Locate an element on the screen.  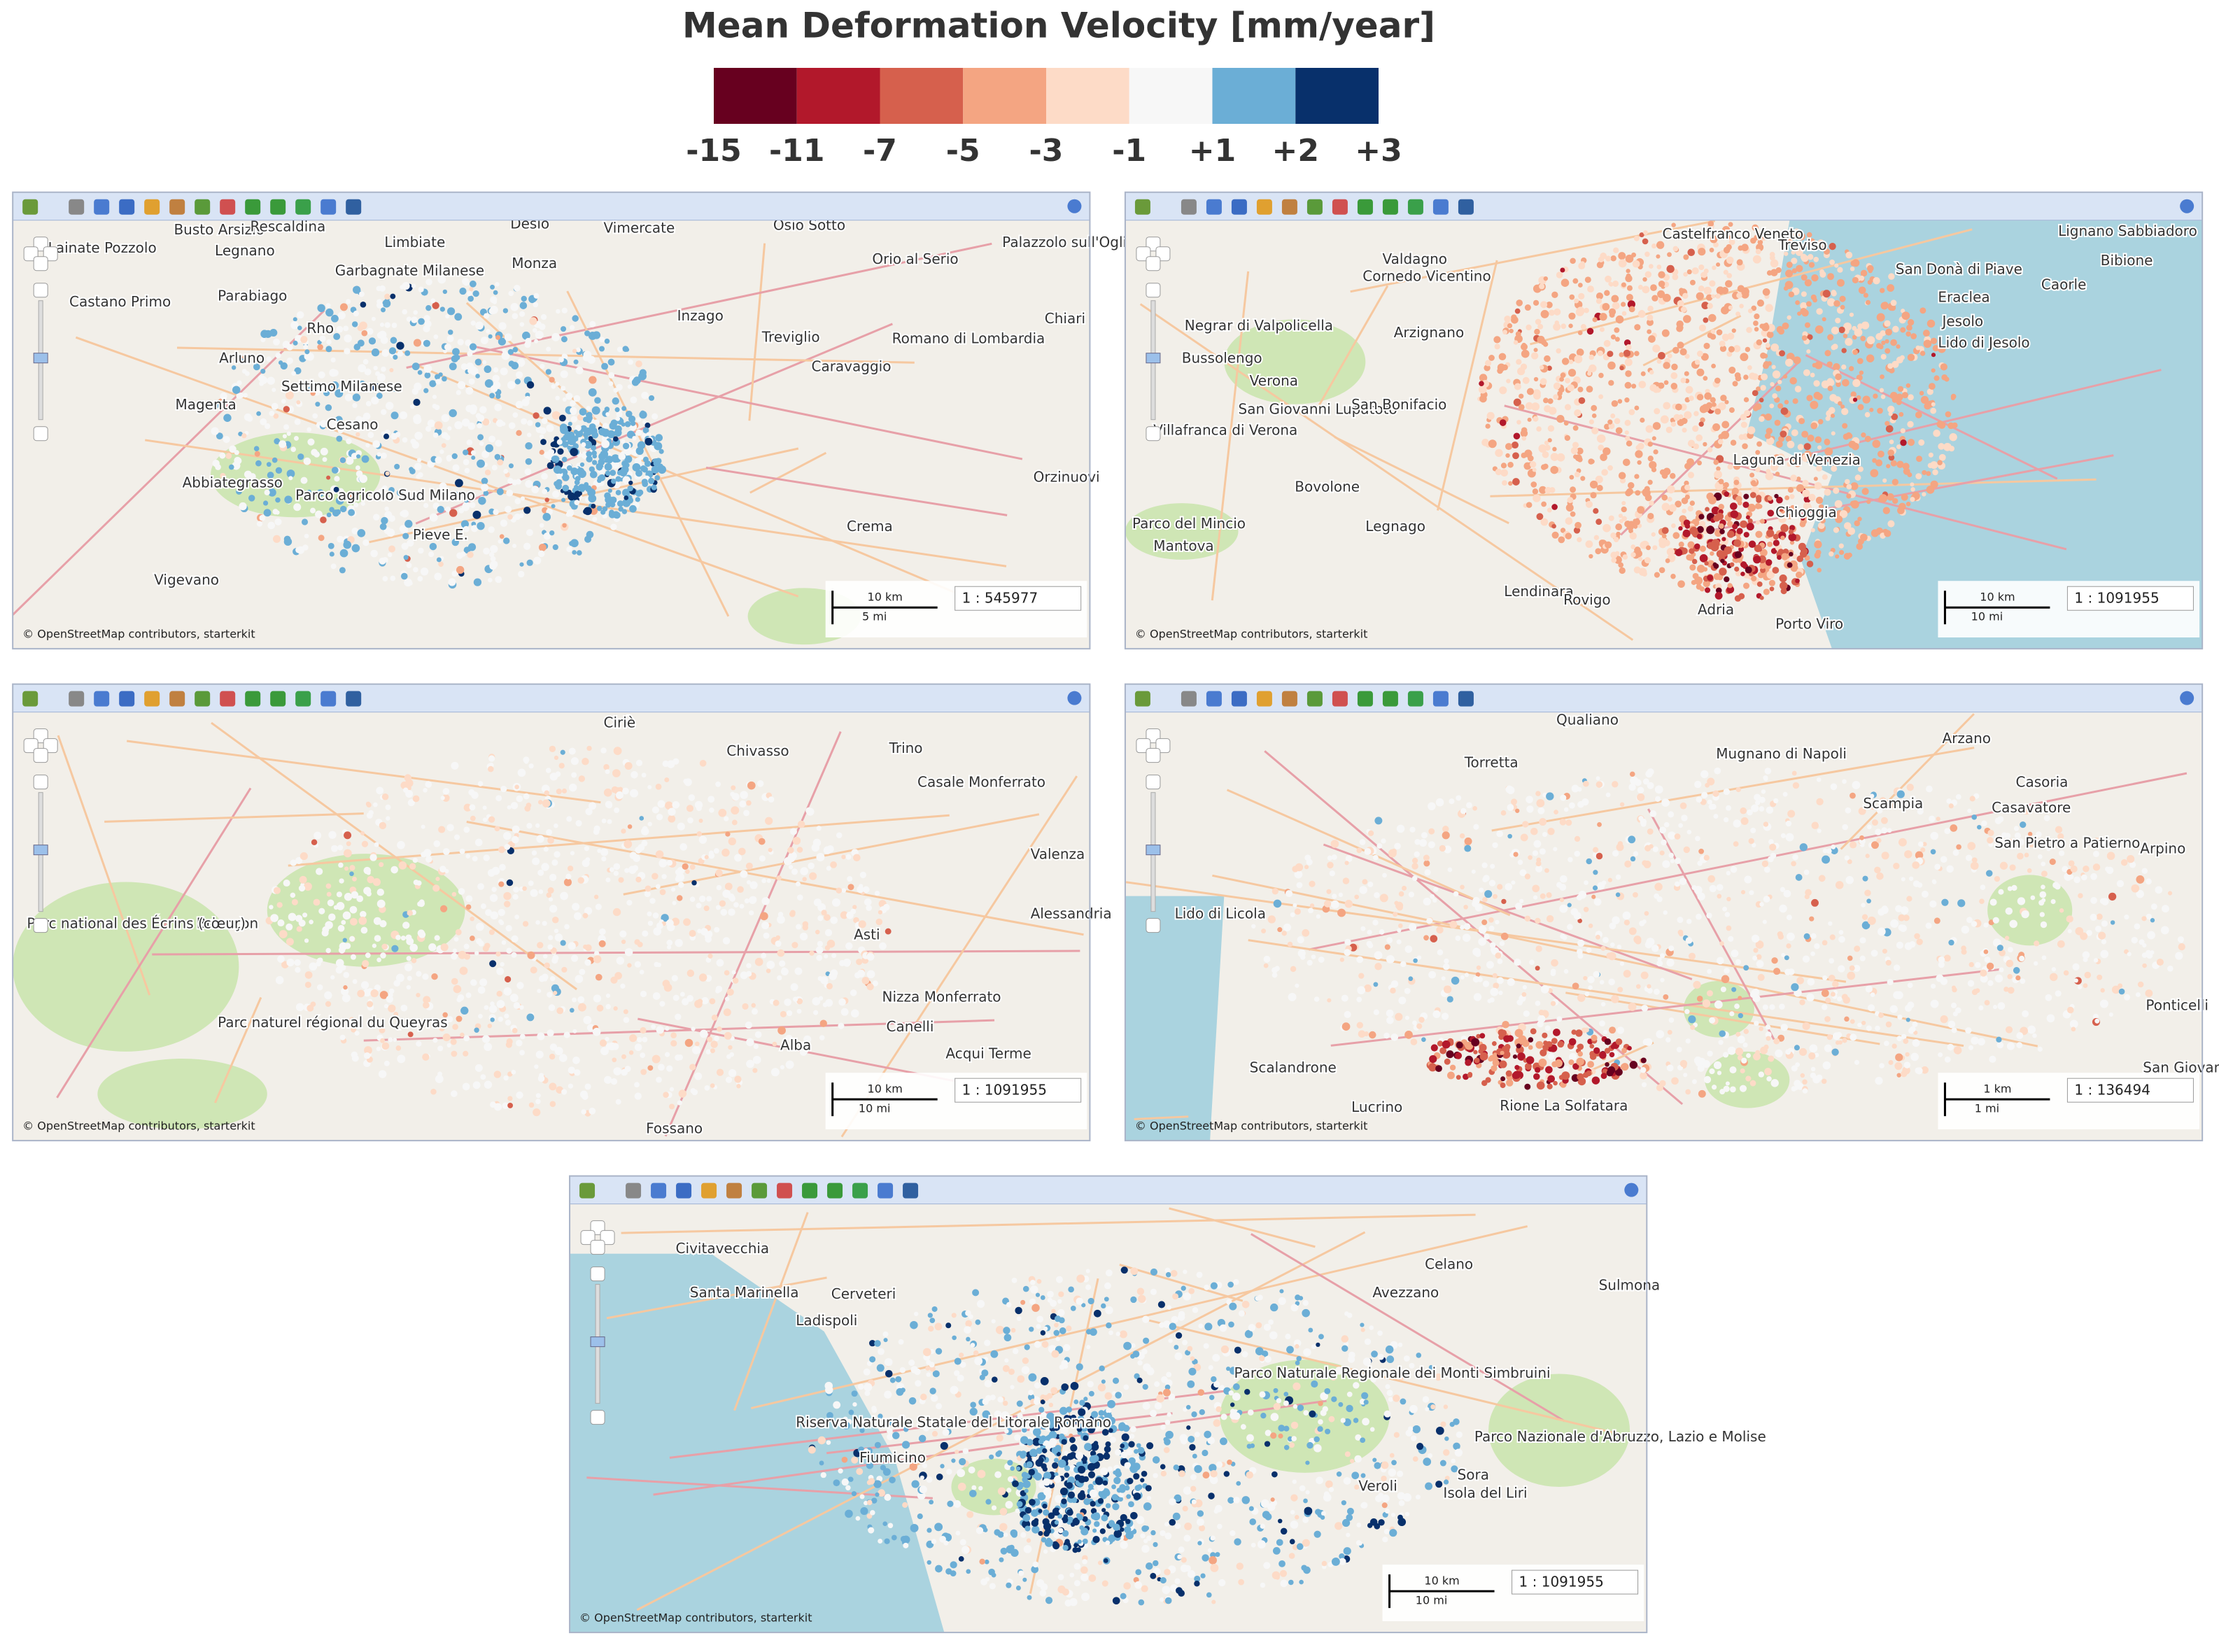
scale-value: 1 : 545977 is located at coordinates (1000, 598).